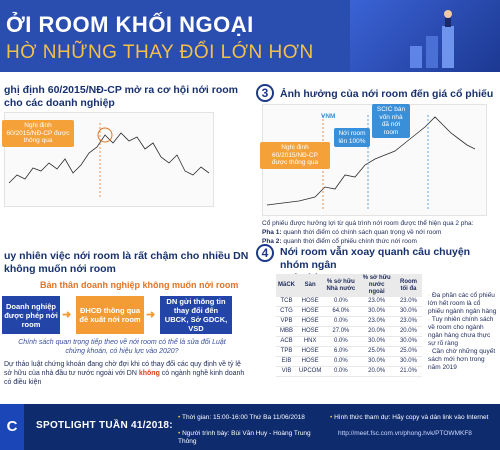 The image size is (500, 450). Describe the element at coordinates (328, 116) in the screenshot. I see `chart-ticker-label: VNM` at that location.